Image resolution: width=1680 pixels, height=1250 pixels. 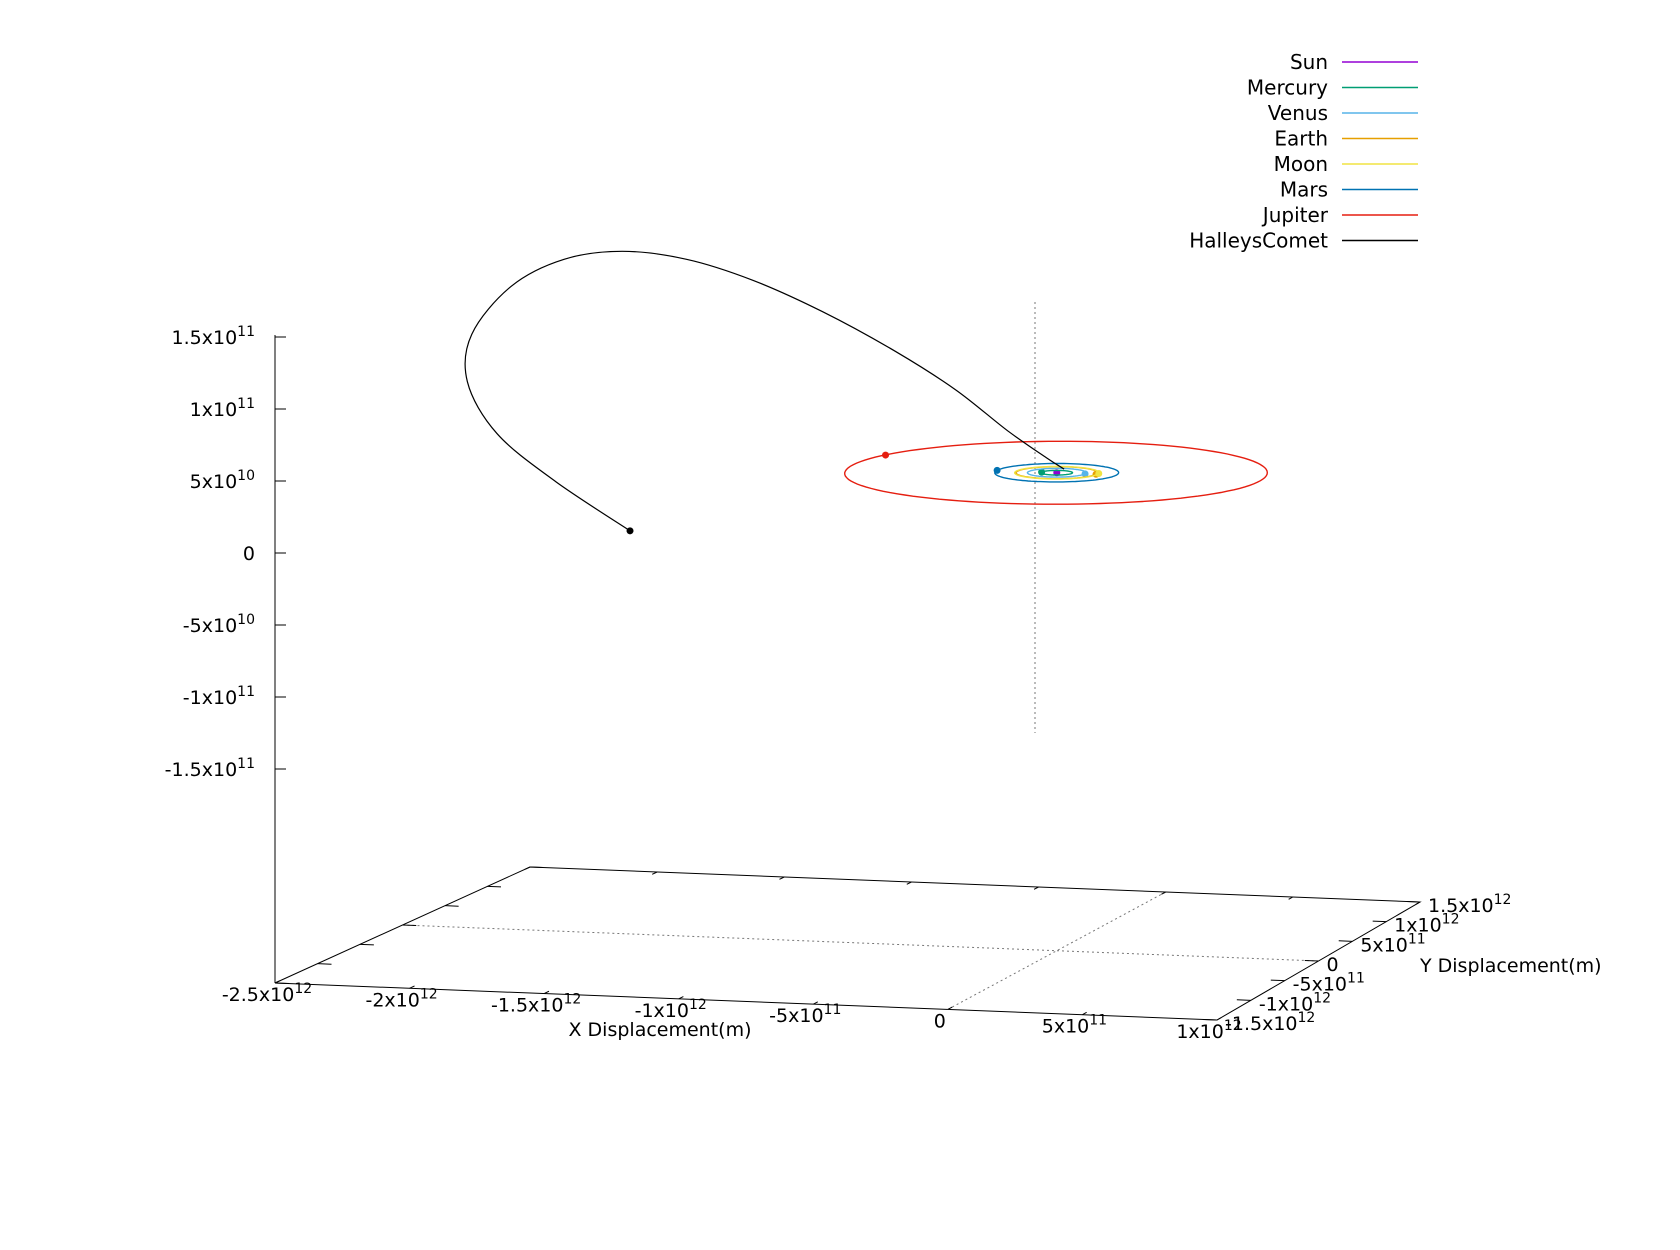 What do you see at coordinates (1392, 943) in the screenshot?
I see `y-tick-label: 5x10¹¹` at bounding box center [1392, 943].